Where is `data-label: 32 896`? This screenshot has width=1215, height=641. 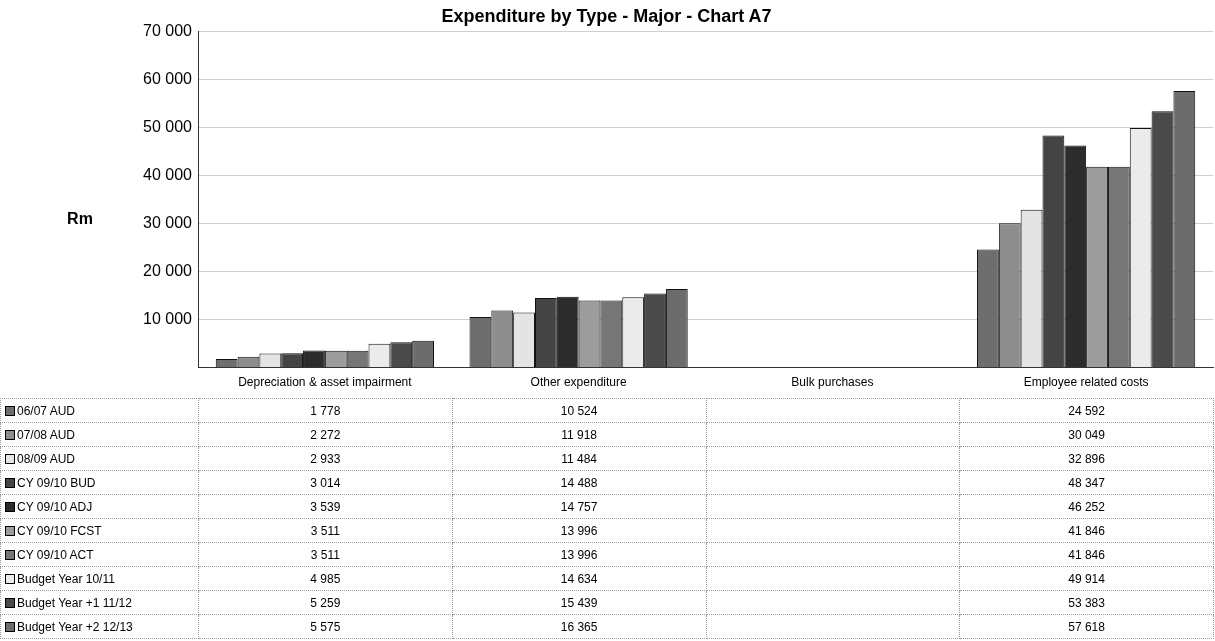 data-label: 32 896 is located at coordinates (1086, 458).